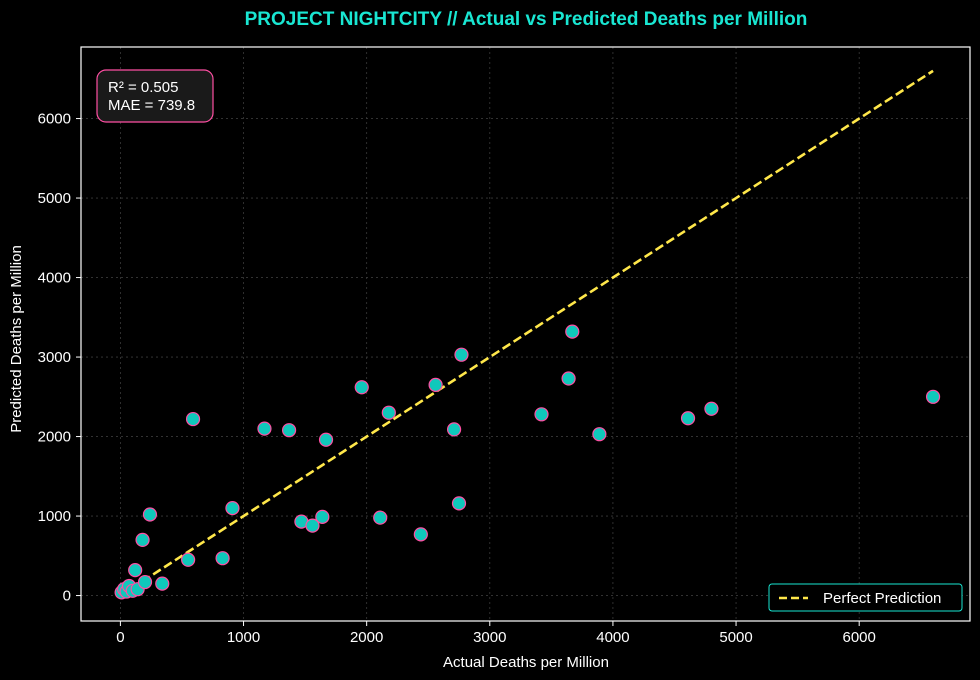  Describe the element at coordinates (54, 278) in the screenshot. I see `y-tick-label: 4000` at that location.